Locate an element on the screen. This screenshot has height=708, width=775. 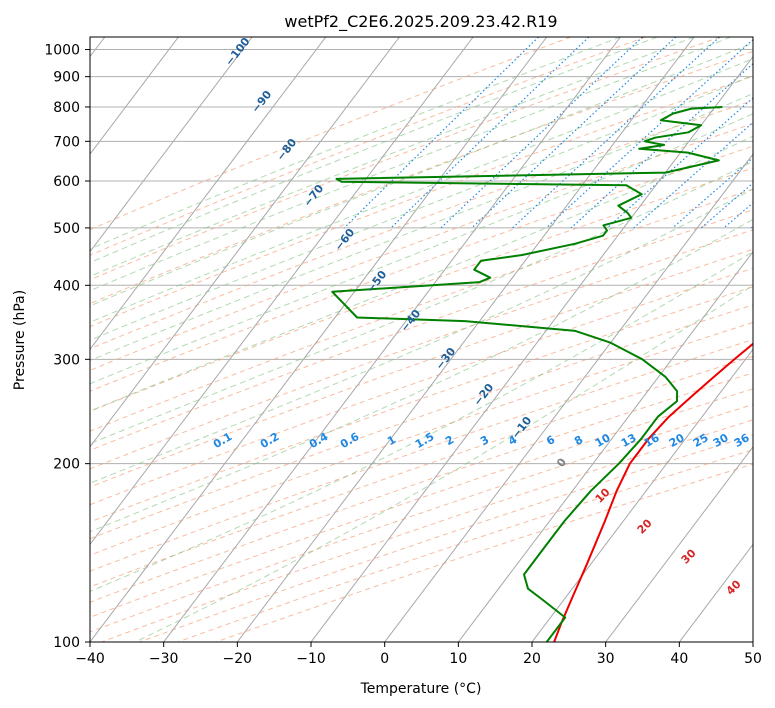
y-axis-label: Pressure (hPa) is located at coordinates (20, 340).